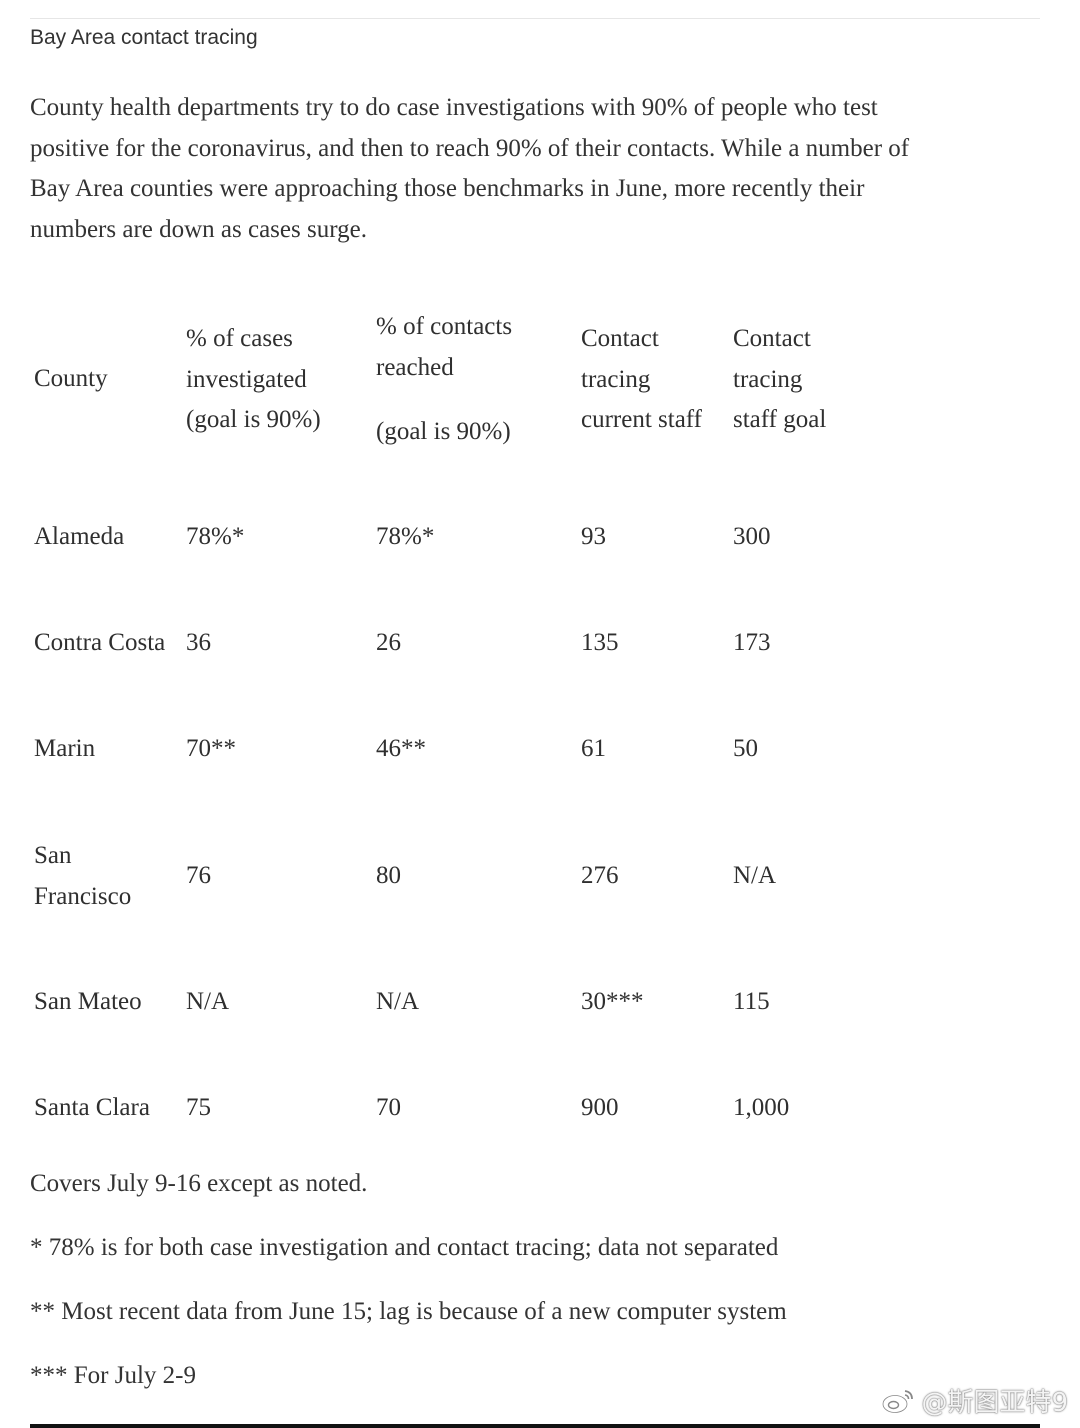 The image size is (1080, 1428). What do you see at coordinates (113, 1375) in the screenshot?
I see `footnote-triple-star: *** For July 2-9` at bounding box center [113, 1375].